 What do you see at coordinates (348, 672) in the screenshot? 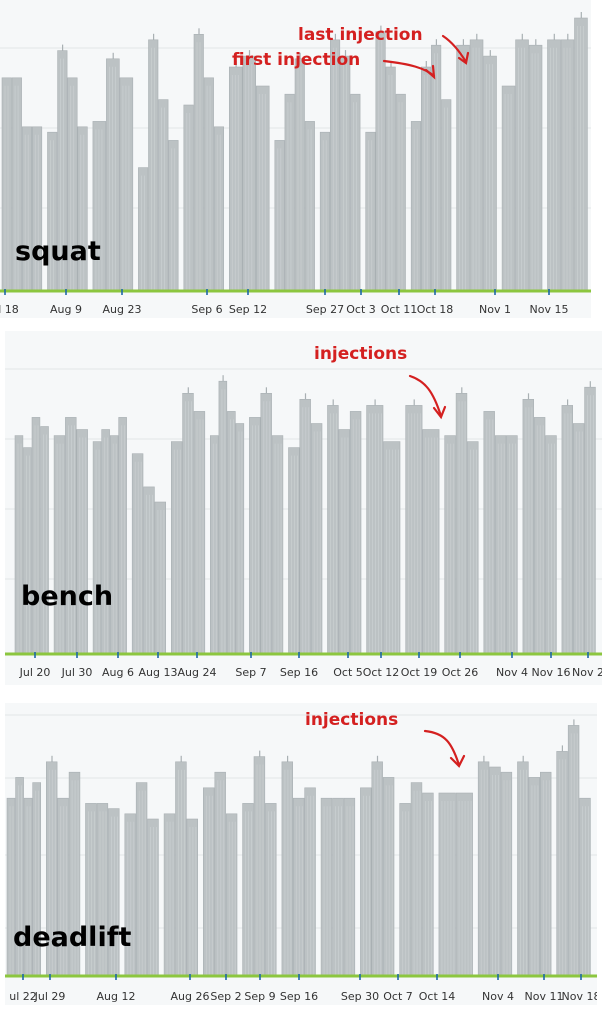
I see `x-tick-label: Oct 5` at bounding box center [348, 672].